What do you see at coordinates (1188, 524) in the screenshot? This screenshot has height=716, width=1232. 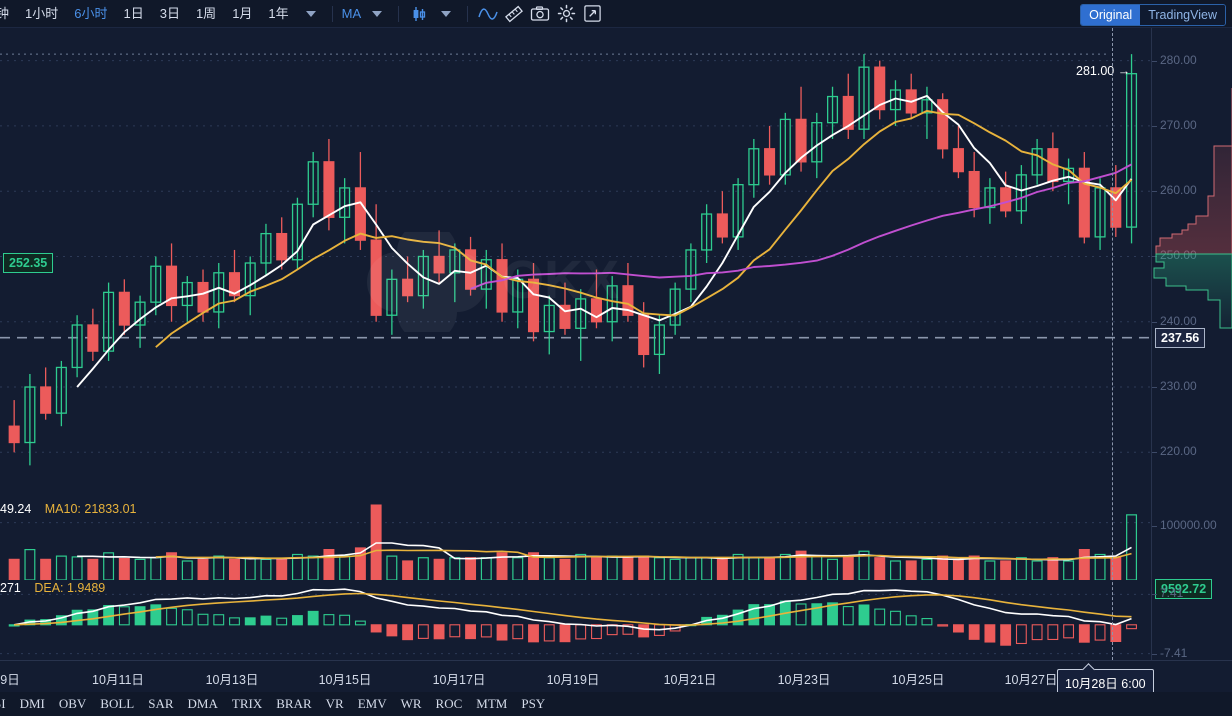 I see `volume-tick-0: 100000.00` at bounding box center [1188, 524].